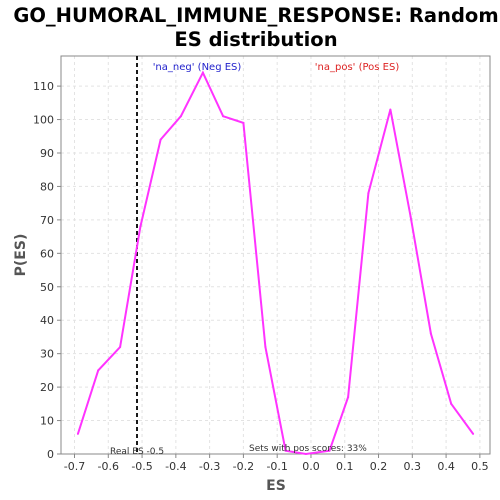 The height and width of the screenshot is (500, 500). What do you see at coordinates (43, 120) in the screenshot?
I see `y-tick-label: 100` at bounding box center [43, 120].